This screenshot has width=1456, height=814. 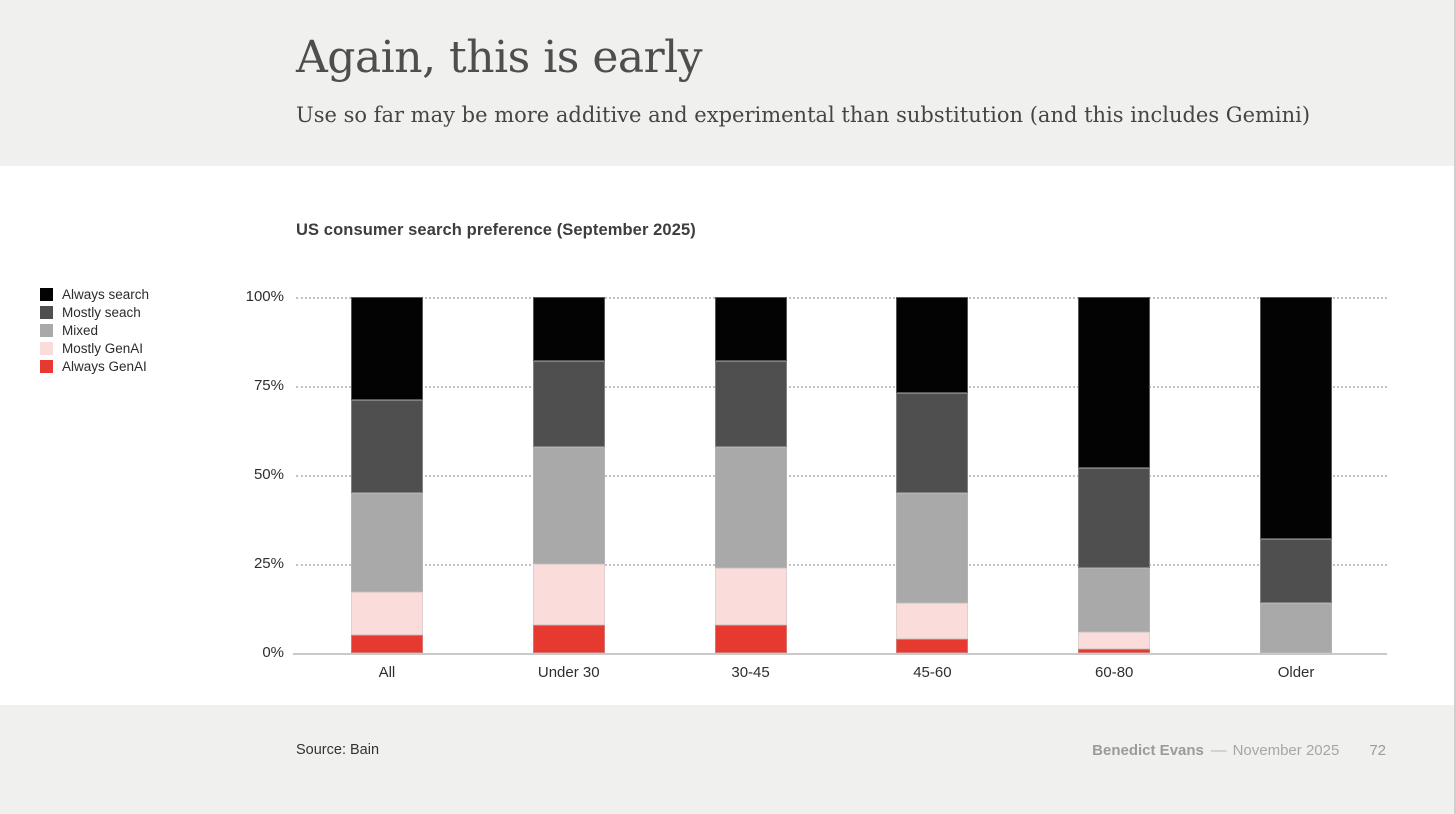 What do you see at coordinates (750, 672) in the screenshot?
I see `x-axis-label: 30-45` at bounding box center [750, 672].